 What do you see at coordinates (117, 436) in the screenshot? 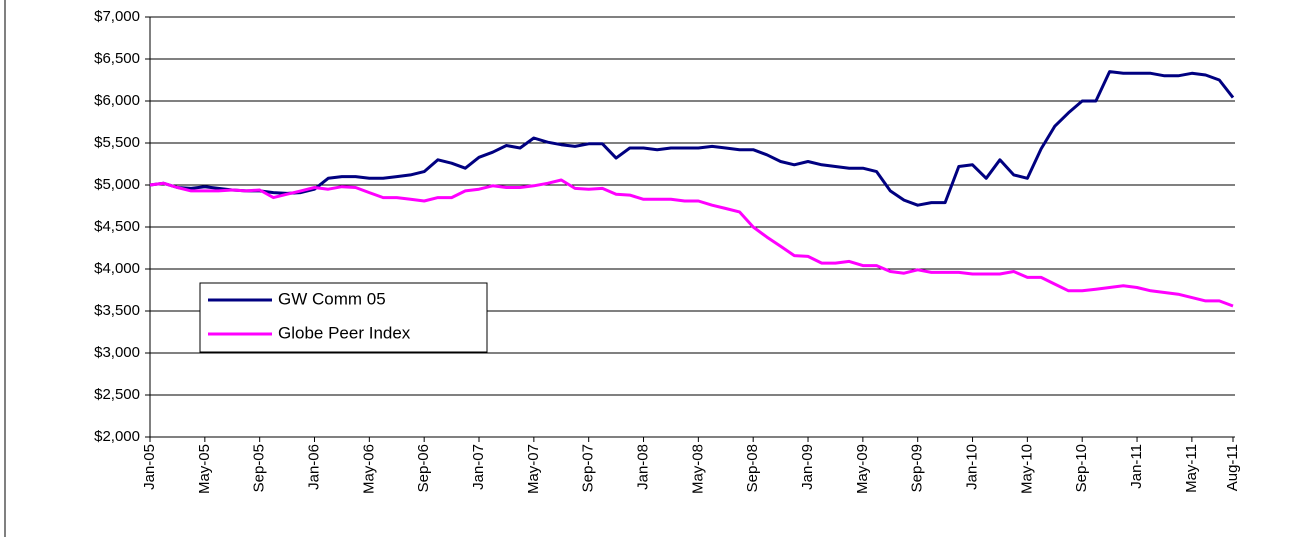
I see `y-tick-label: $2,000` at bounding box center [117, 436].